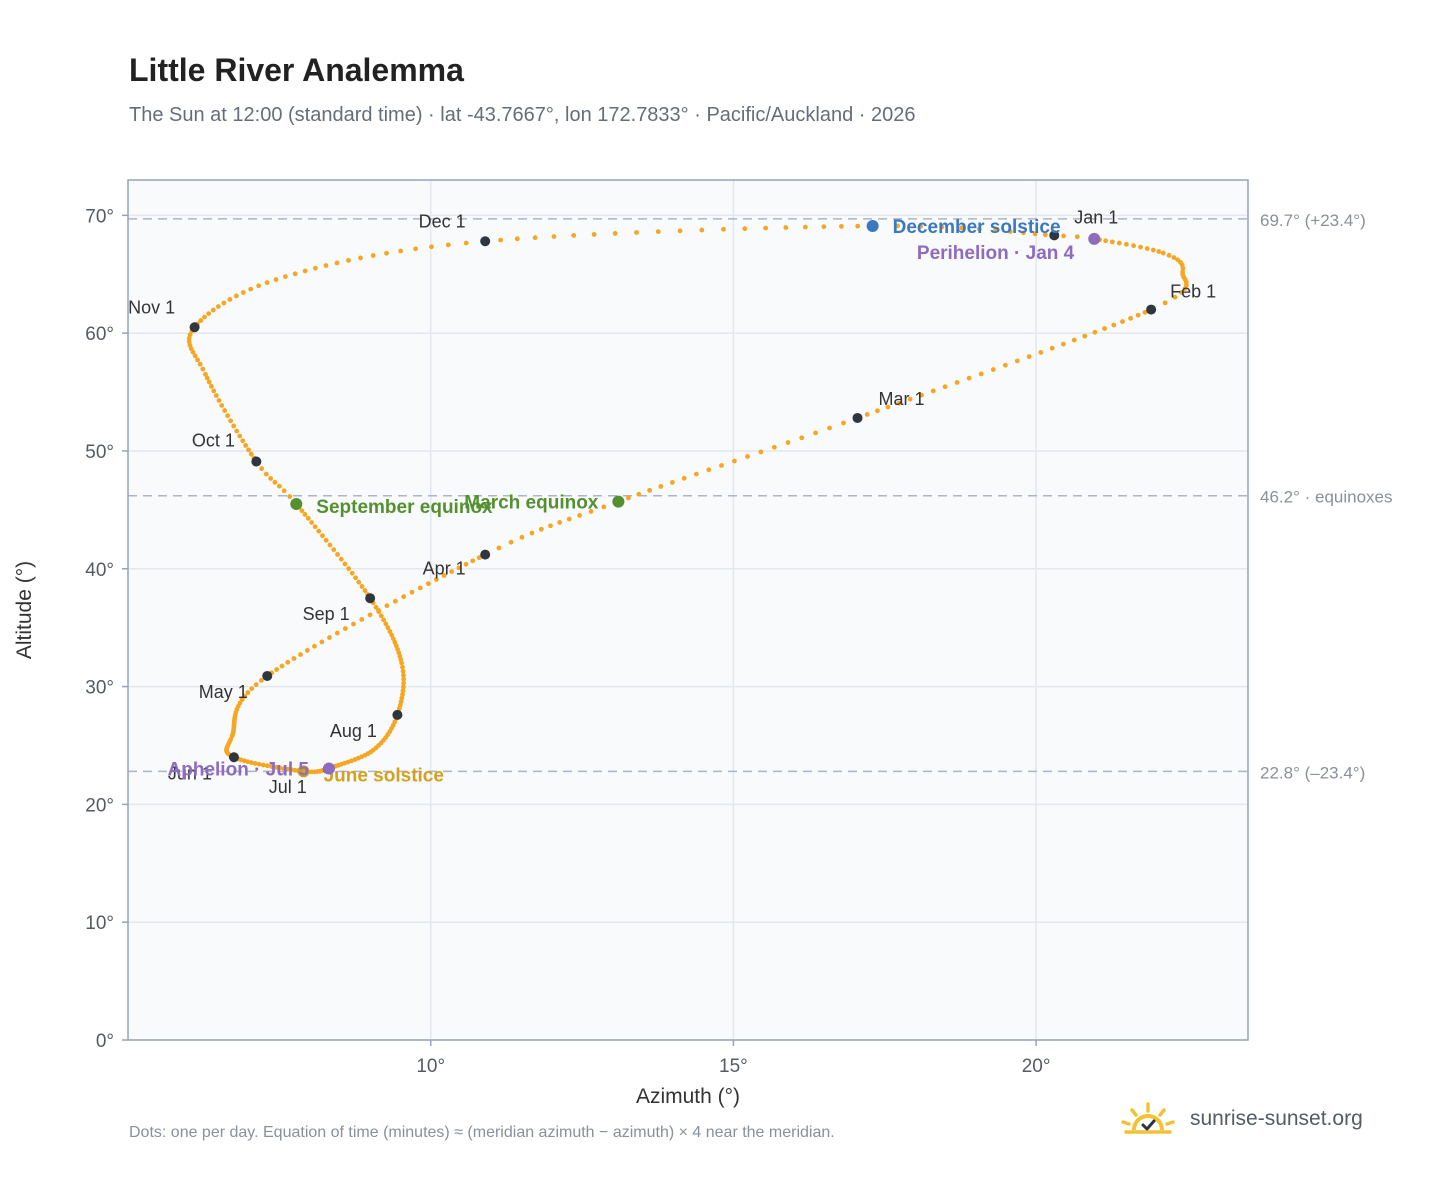 The image size is (1448, 1188). What do you see at coordinates (977, 227) in the screenshot?
I see `event-label: December solstice` at bounding box center [977, 227].